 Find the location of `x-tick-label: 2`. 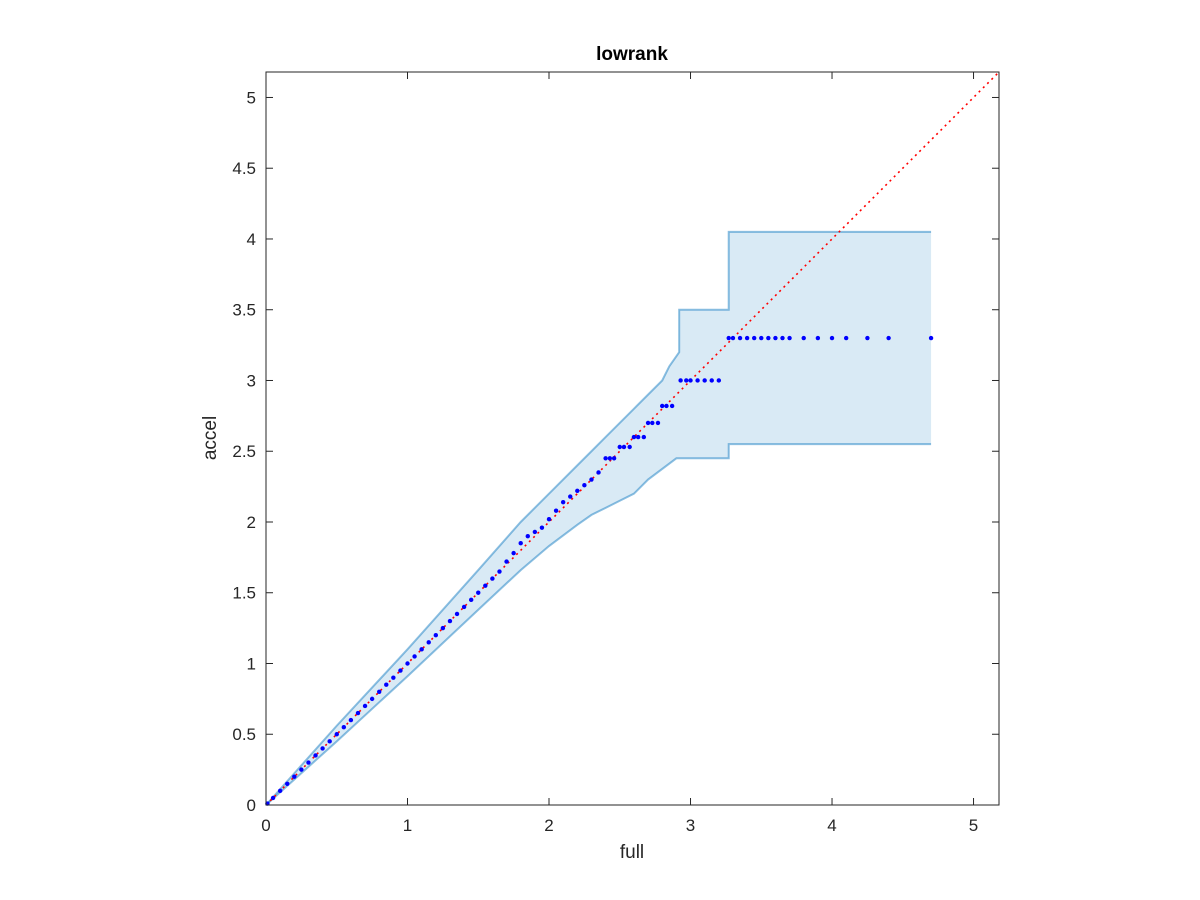

x-tick-label: 2 is located at coordinates (548, 825).